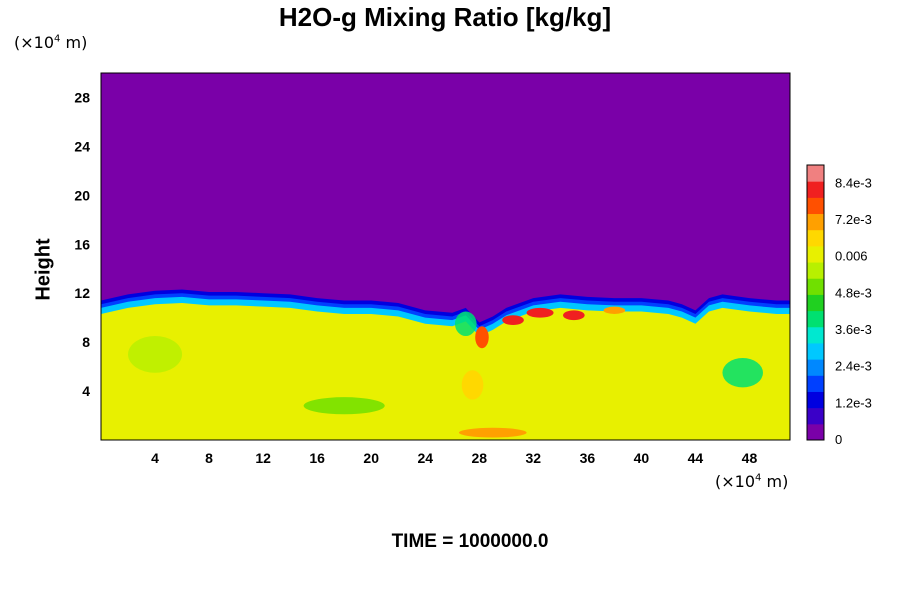 This screenshot has height=600, width=900. What do you see at coordinates (155, 458) in the screenshot?
I see `x-tick-label: 4` at bounding box center [155, 458].